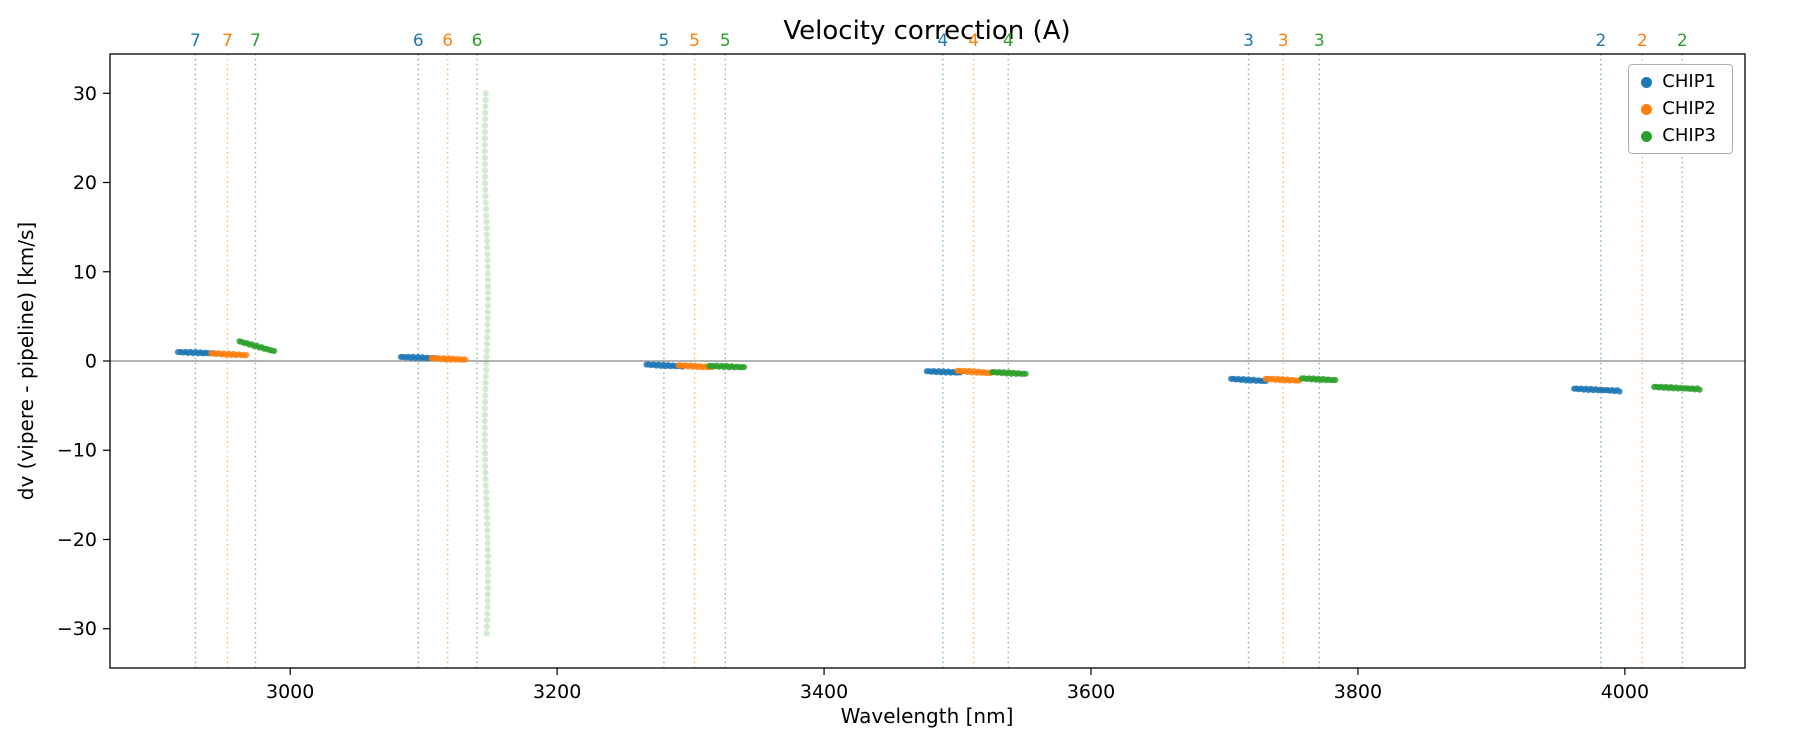  I want to click on svg-text: 3400, so click(824, 692).